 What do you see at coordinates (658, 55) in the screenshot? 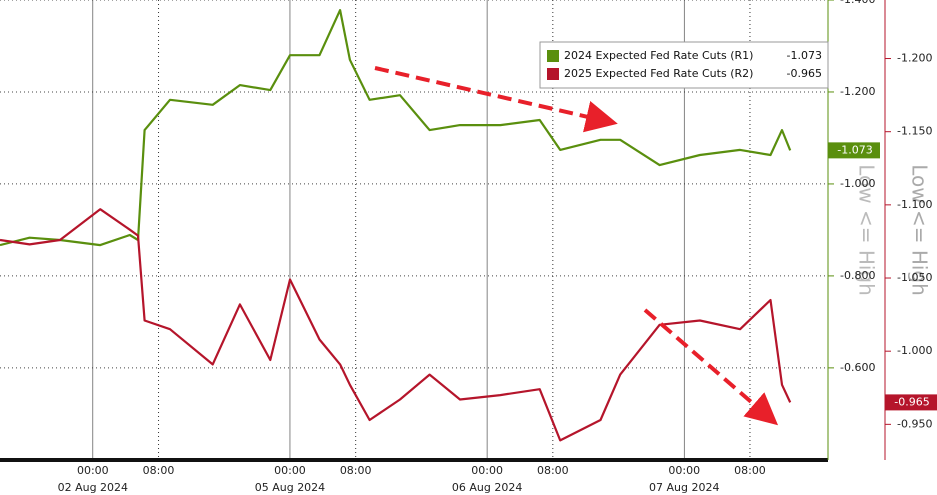
I see `legend-label: 2024 Expected Fed Rate Cuts (R1)` at bounding box center [658, 55].